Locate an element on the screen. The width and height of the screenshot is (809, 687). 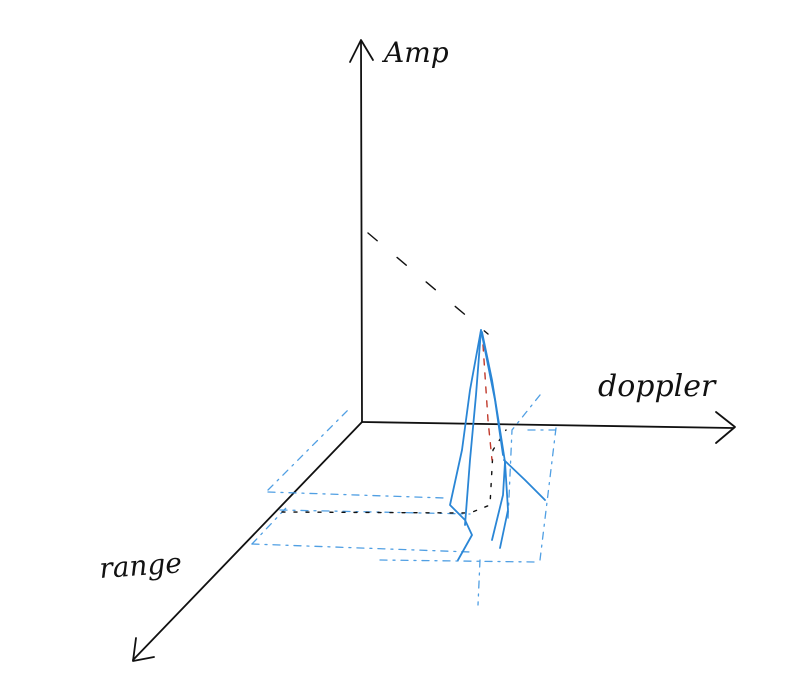
range-axis is located at coordinates (247, 541).